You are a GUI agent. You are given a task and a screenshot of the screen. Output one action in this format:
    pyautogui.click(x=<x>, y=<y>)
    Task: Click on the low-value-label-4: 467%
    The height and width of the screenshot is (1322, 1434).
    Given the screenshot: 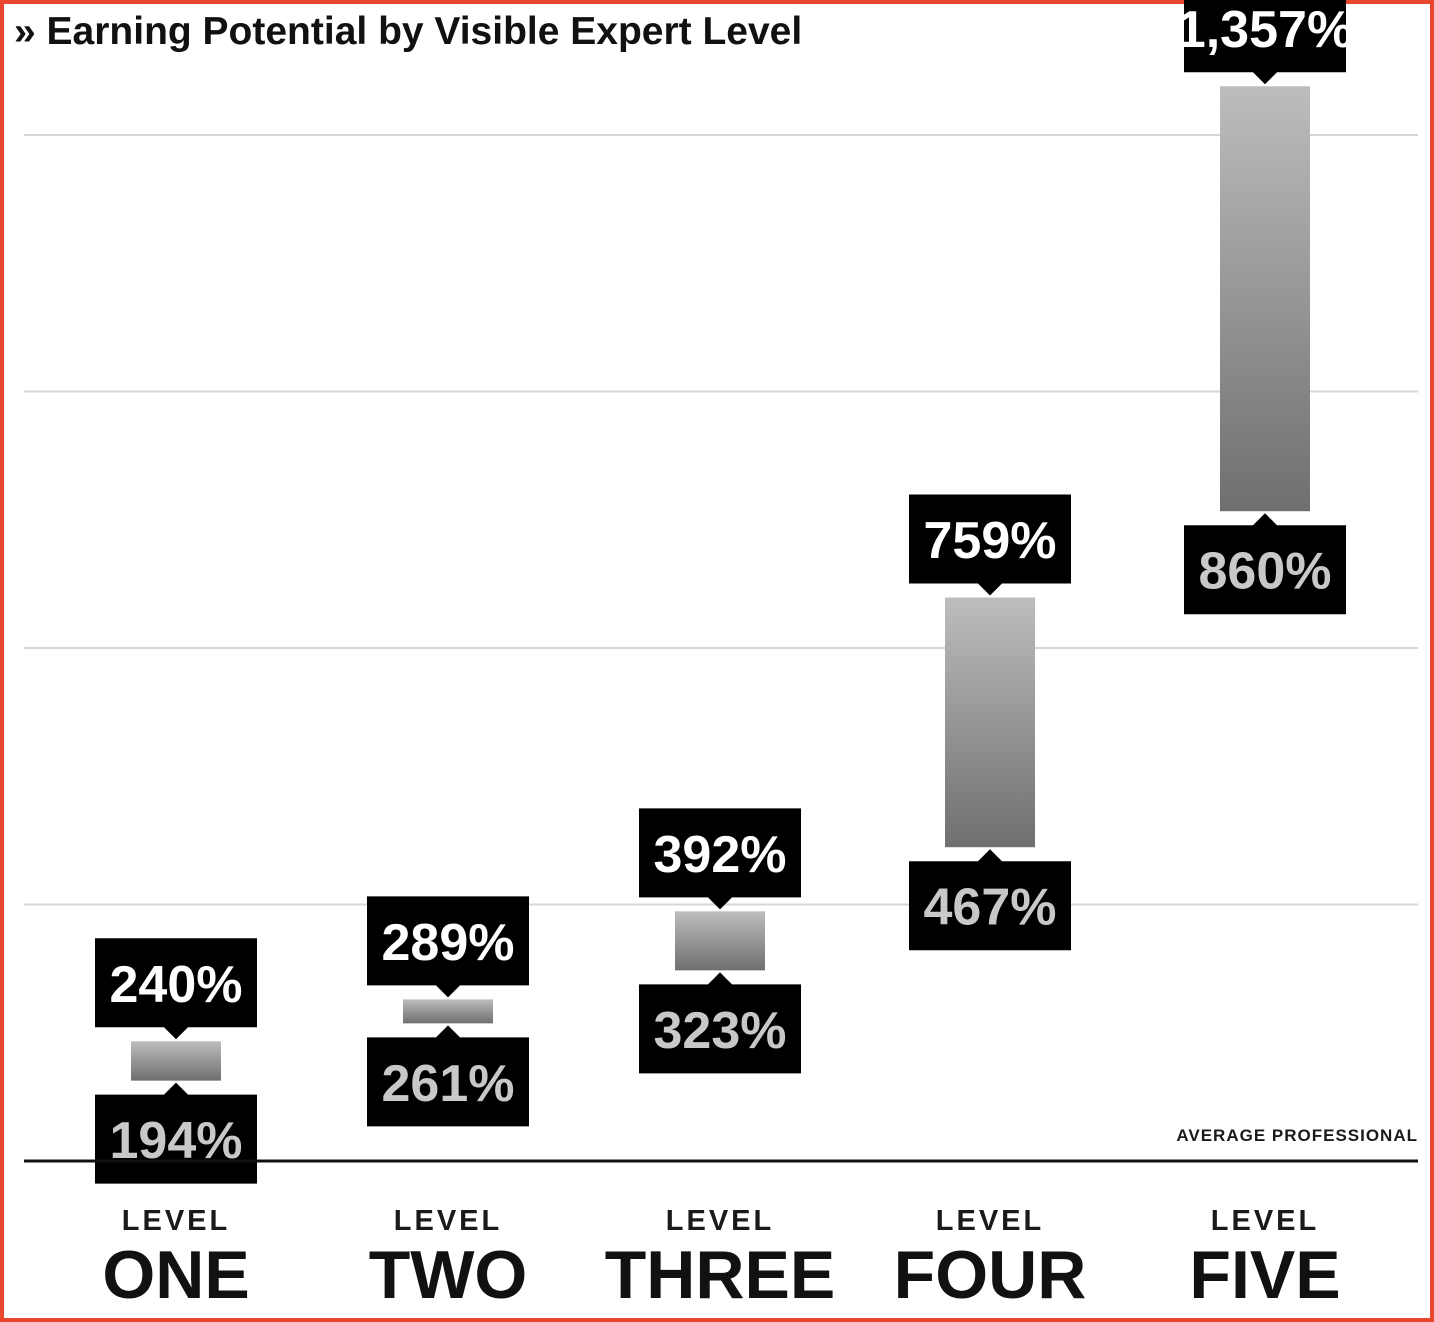 What is the action you would take?
    pyautogui.click(x=990, y=908)
    